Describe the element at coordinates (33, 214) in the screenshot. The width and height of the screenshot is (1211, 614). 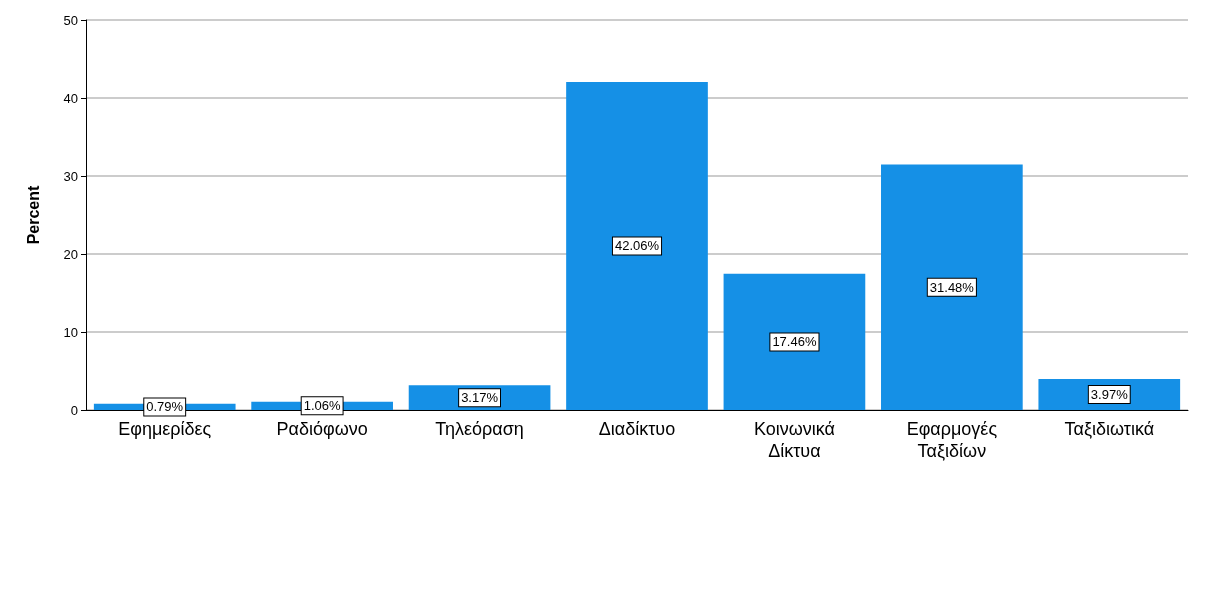
I see `y-axis-title: Percent` at that location.